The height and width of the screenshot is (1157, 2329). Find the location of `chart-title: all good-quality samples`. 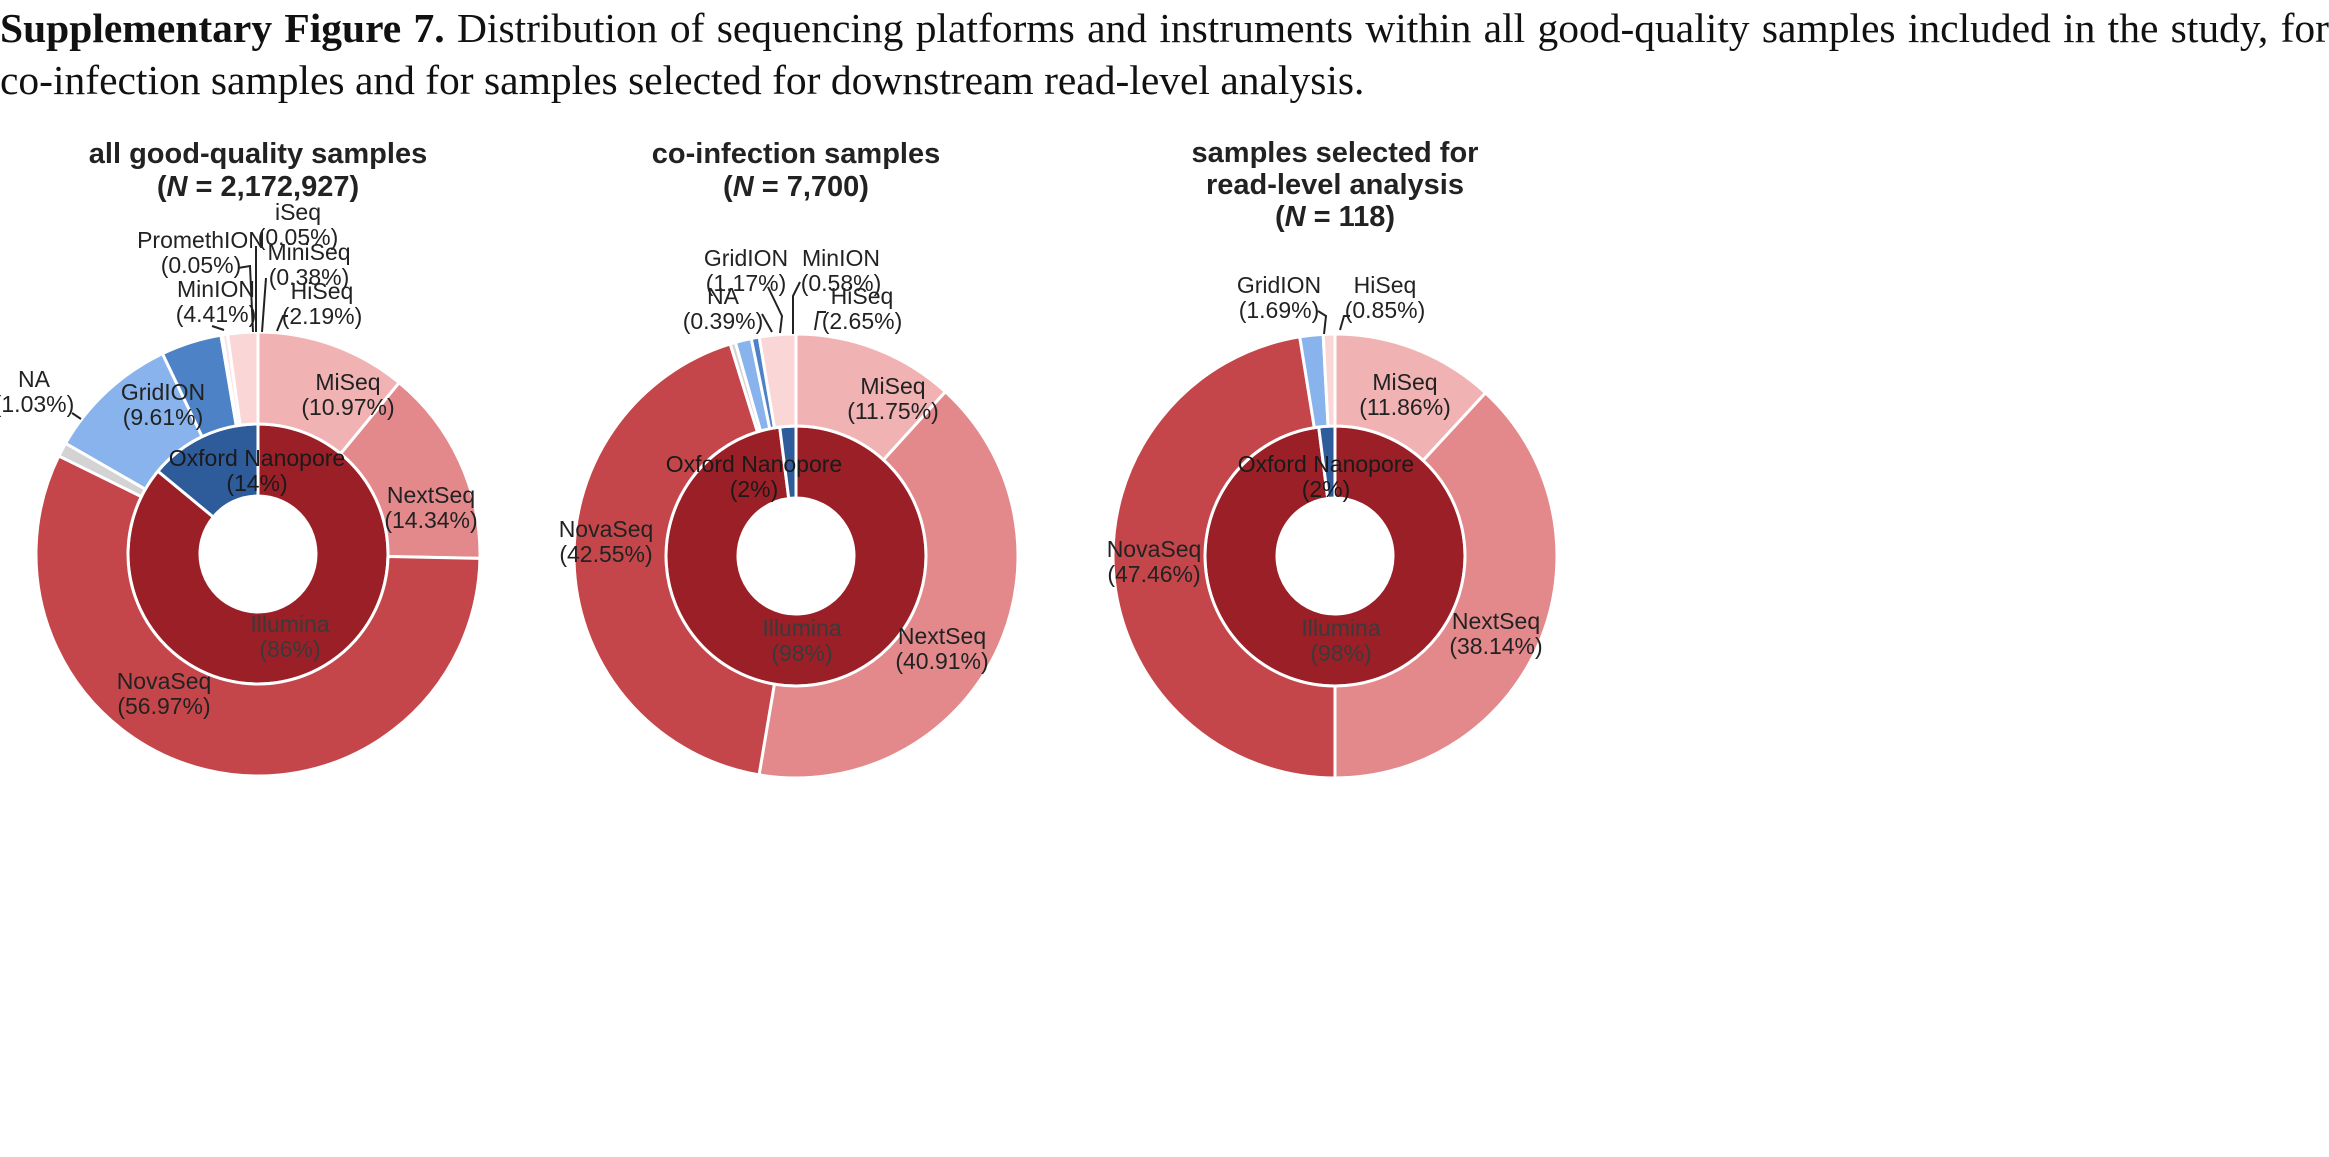

chart-title: all good-quality samples is located at coordinates (258, 154).